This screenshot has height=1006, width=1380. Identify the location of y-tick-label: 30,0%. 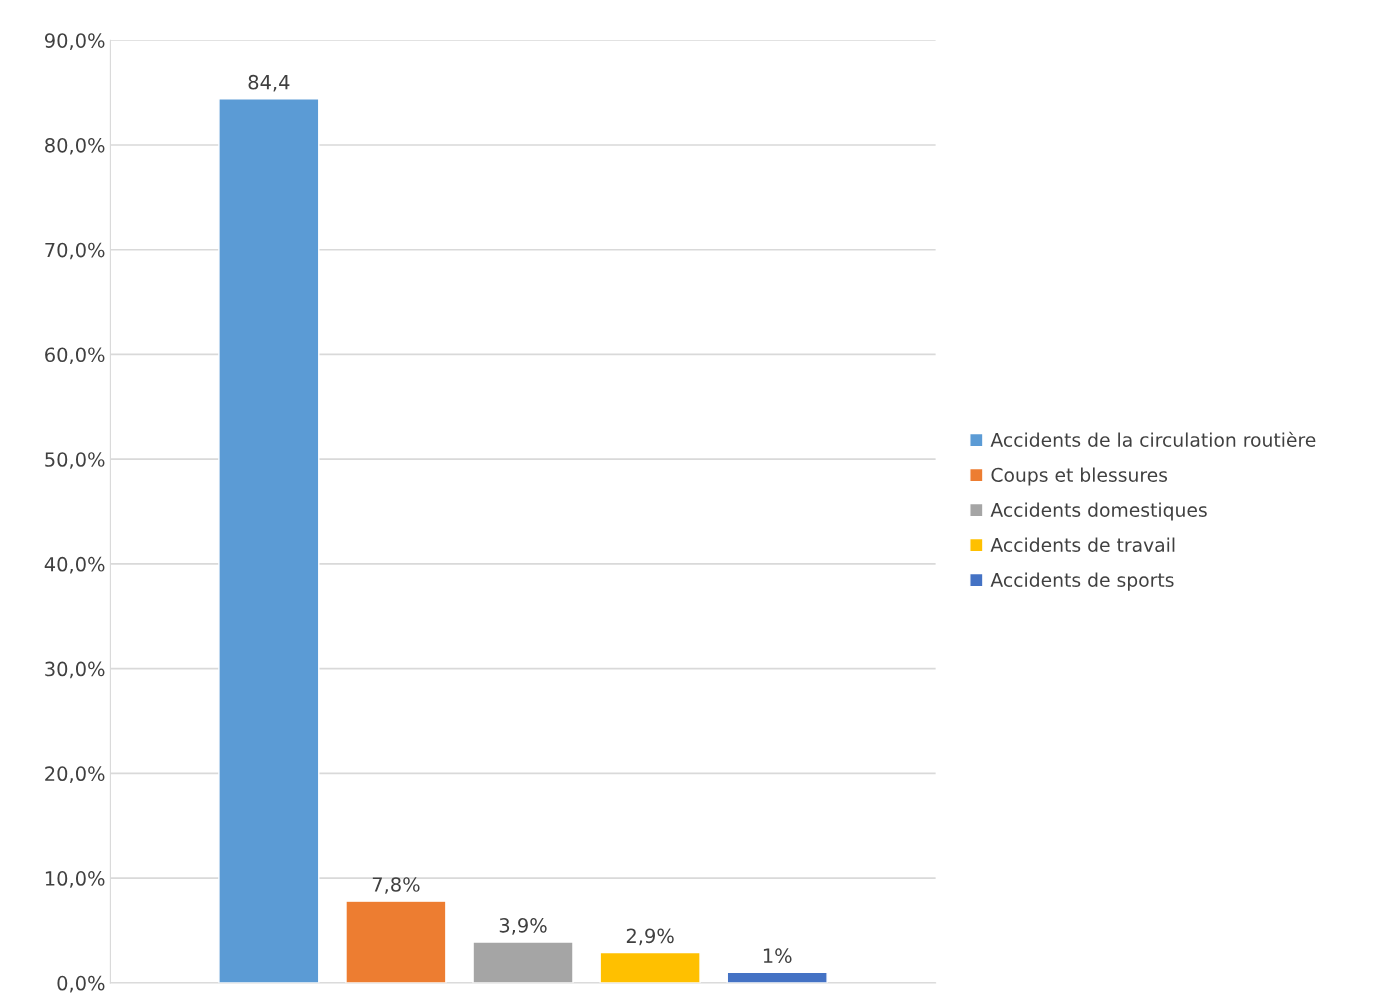
(75, 670).